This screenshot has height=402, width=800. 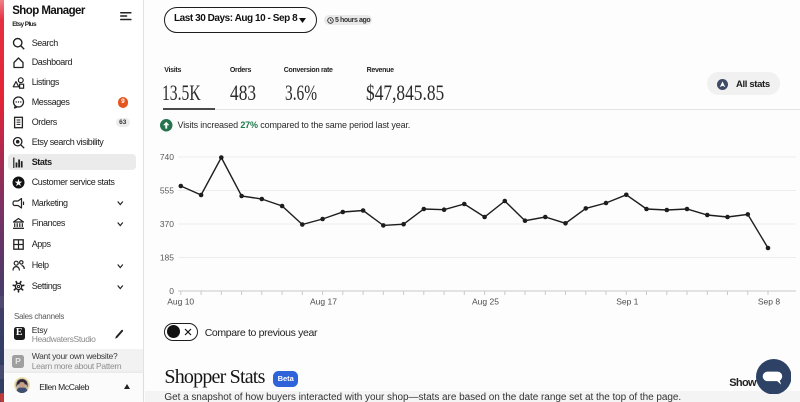 What do you see at coordinates (171, 291) in the screenshot?
I see `svg-text: 0` at bounding box center [171, 291].